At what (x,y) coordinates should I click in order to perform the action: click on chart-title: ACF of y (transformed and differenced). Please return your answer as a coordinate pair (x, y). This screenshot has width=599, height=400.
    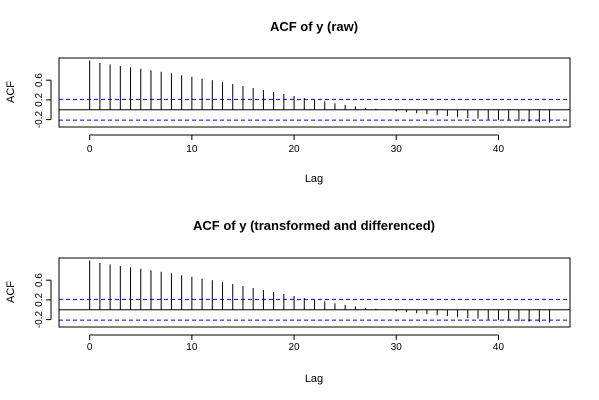
    Looking at the image, I should click on (314, 225).